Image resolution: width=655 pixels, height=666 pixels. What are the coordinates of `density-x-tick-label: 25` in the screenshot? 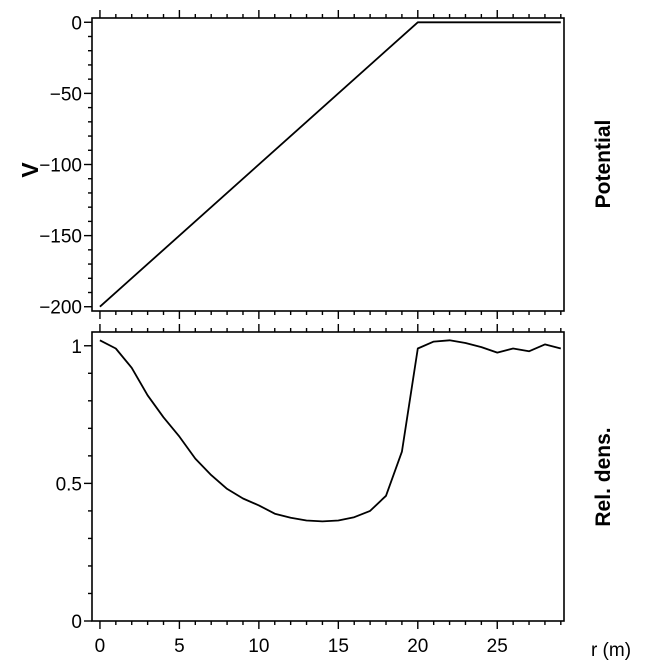 It's located at (497, 646).